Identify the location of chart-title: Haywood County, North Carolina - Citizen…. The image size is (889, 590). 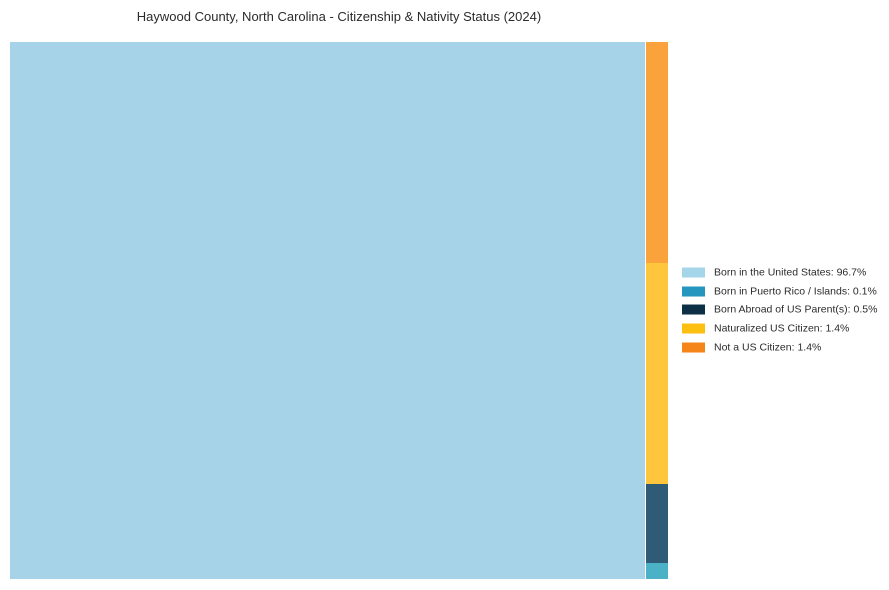
(339, 16).